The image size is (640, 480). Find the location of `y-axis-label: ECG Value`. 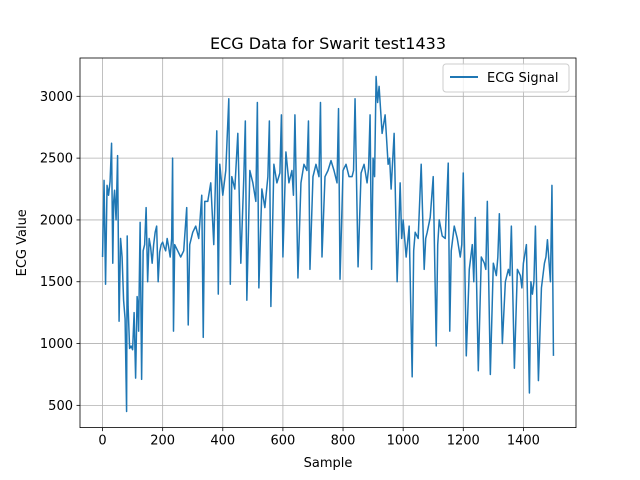

y-axis-label: ECG Value is located at coordinates (22, 242).